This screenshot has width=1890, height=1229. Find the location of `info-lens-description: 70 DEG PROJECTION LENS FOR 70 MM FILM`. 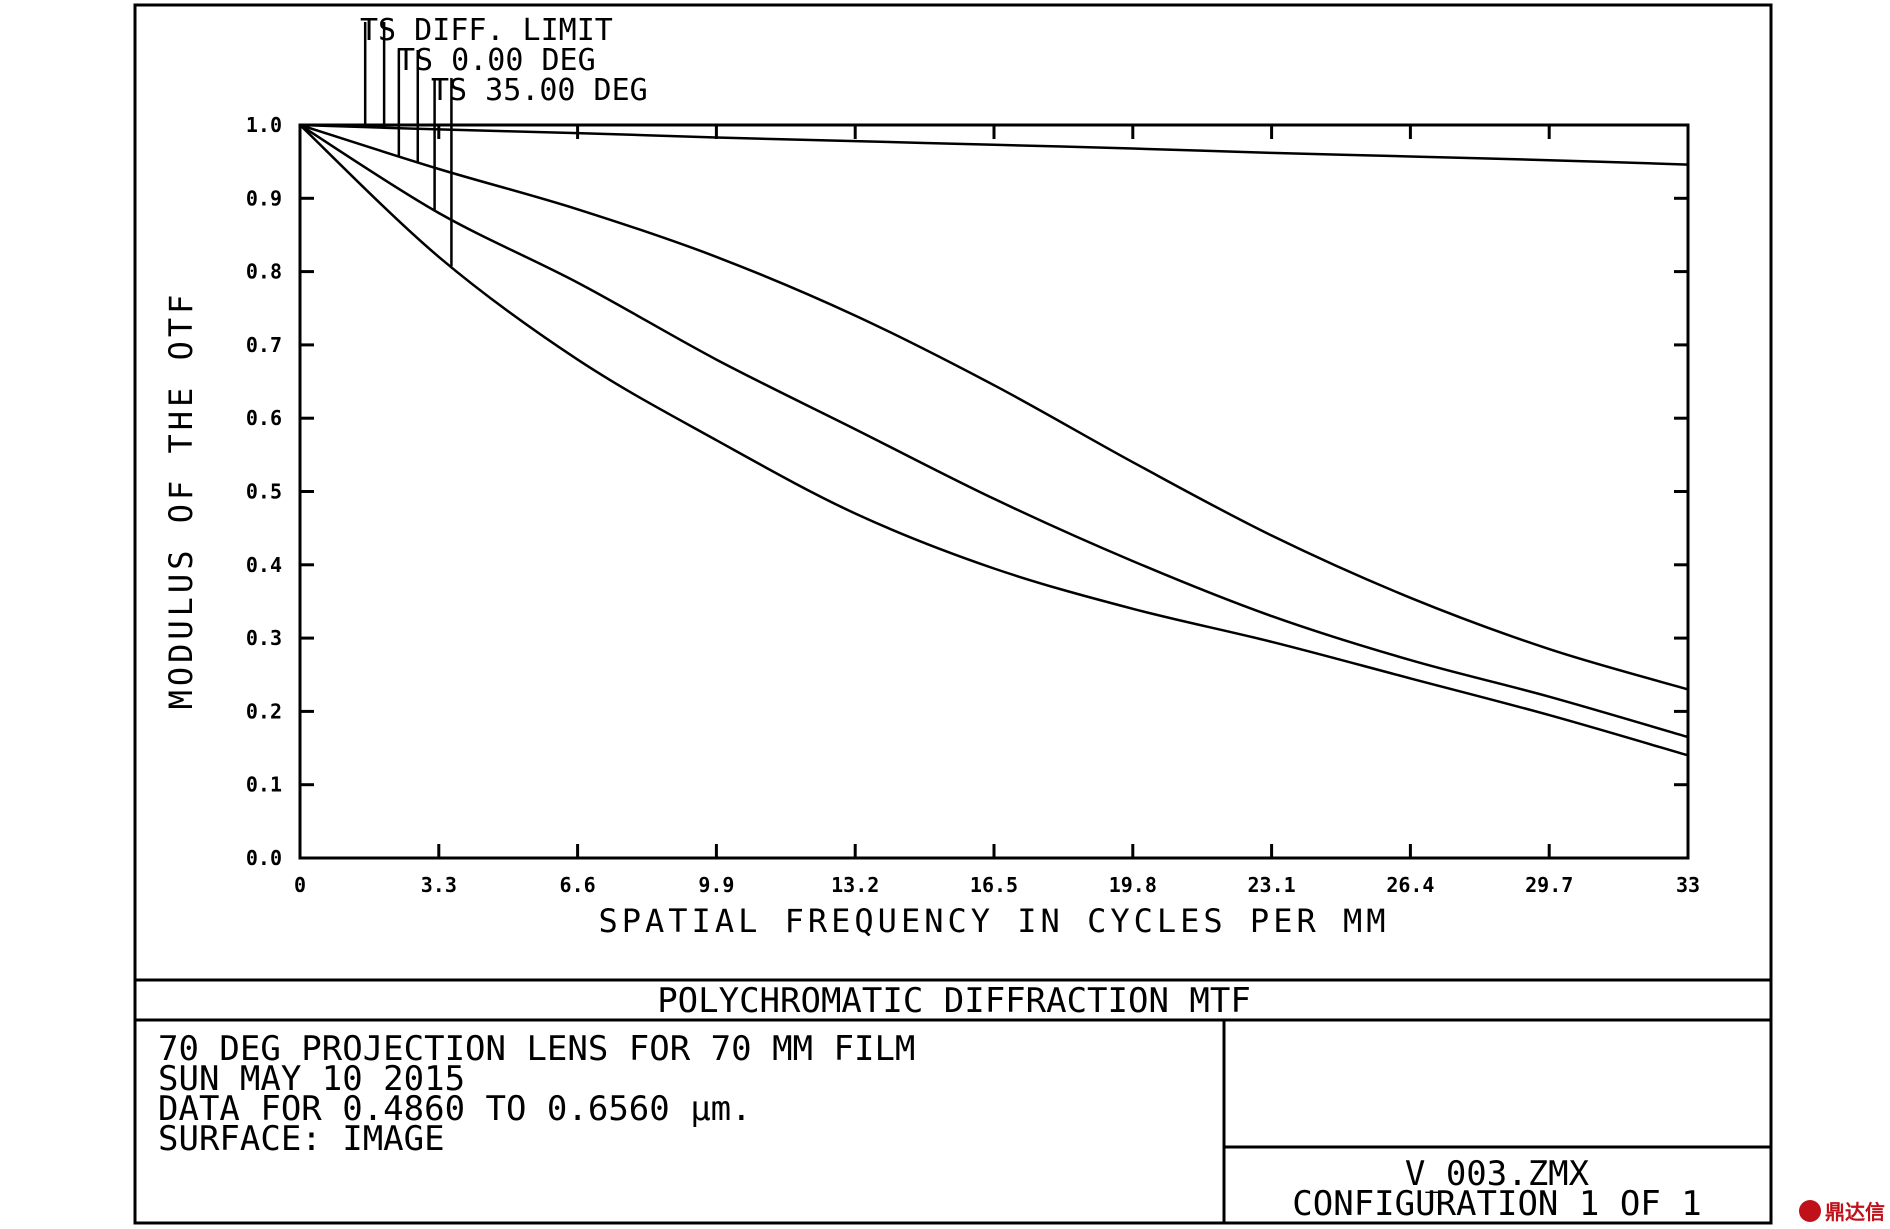

info-lens-description: 70 DEG PROJECTION LENS FOR 70 MM FILM is located at coordinates (536, 1049).